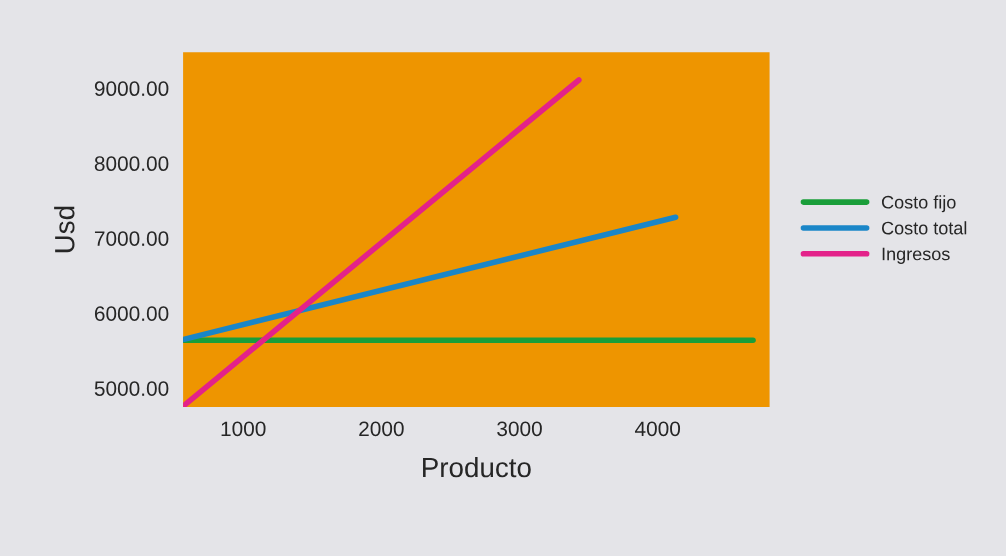 The height and width of the screenshot is (556, 1006). Describe the element at coordinates (131, 89) in the screenshot. I see `y-tick-label: 9000.00` at that location.